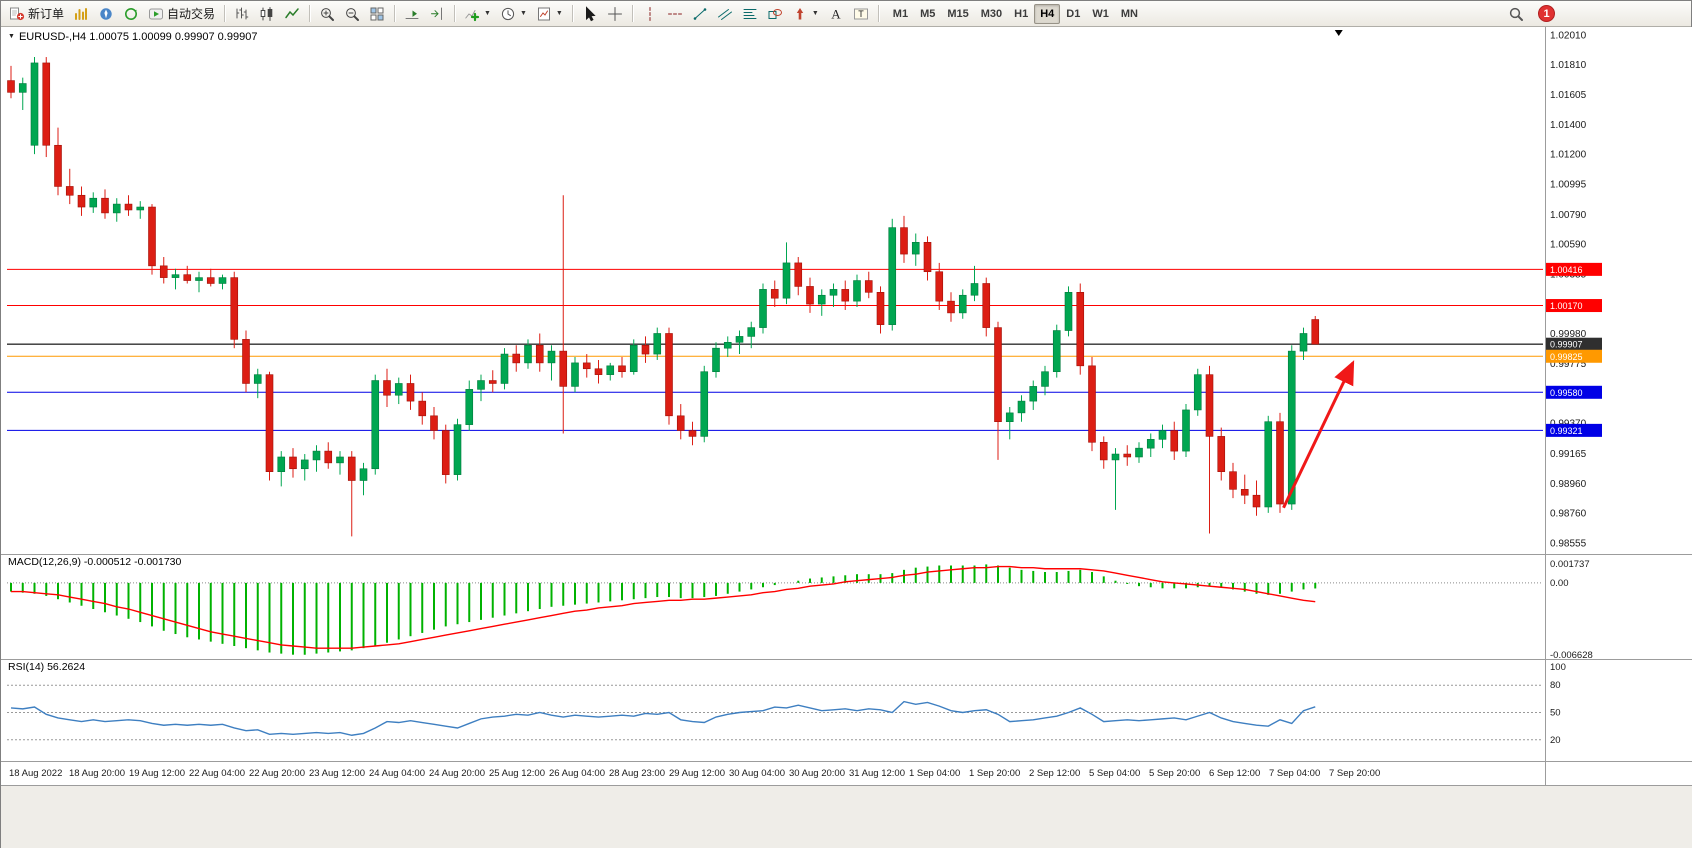 This screenshot has height=848, width=1692. Describe the element at coordinates (455, 13) in the screenshot. I see `toolbar-separator` at that location.